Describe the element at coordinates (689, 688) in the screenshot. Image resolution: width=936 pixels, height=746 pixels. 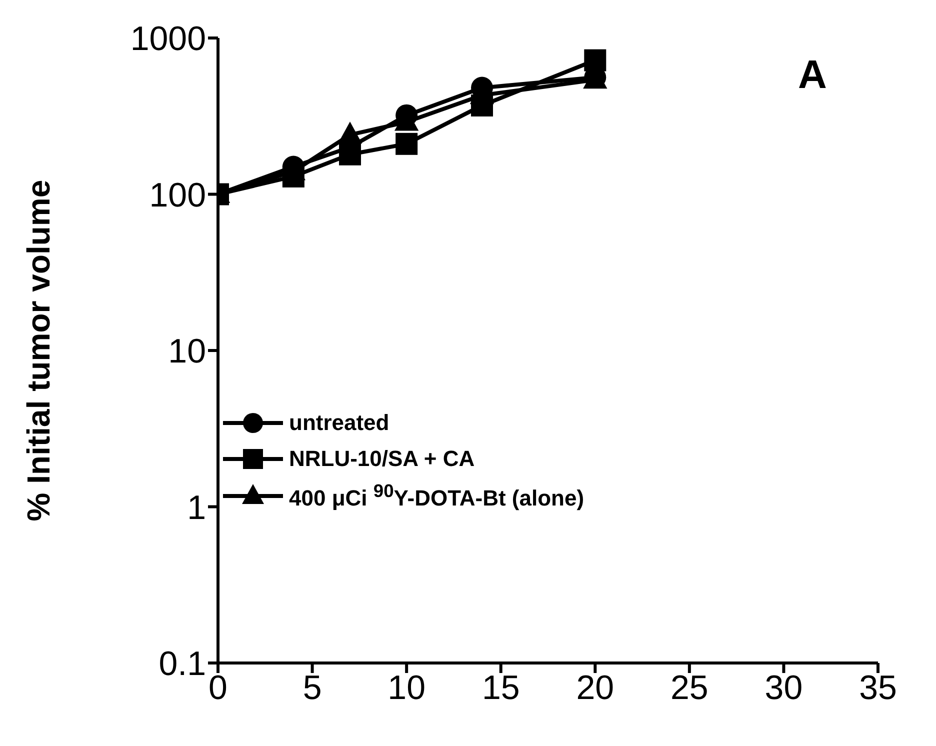
I see `x-tick-label: 25` at that location.